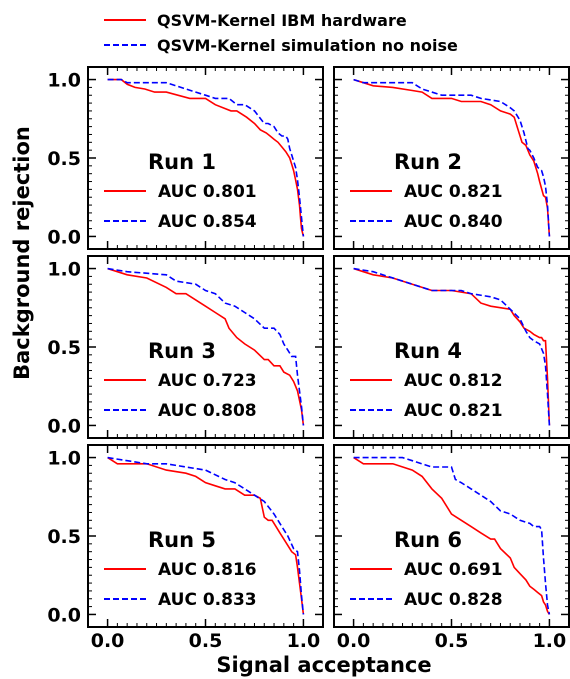 The height and width of the screenshot is (679, 570). What do you see at coordinates (182, 540) in the screenshot?
I see `panel-title: Run 5` at bounding box center [182, 540].